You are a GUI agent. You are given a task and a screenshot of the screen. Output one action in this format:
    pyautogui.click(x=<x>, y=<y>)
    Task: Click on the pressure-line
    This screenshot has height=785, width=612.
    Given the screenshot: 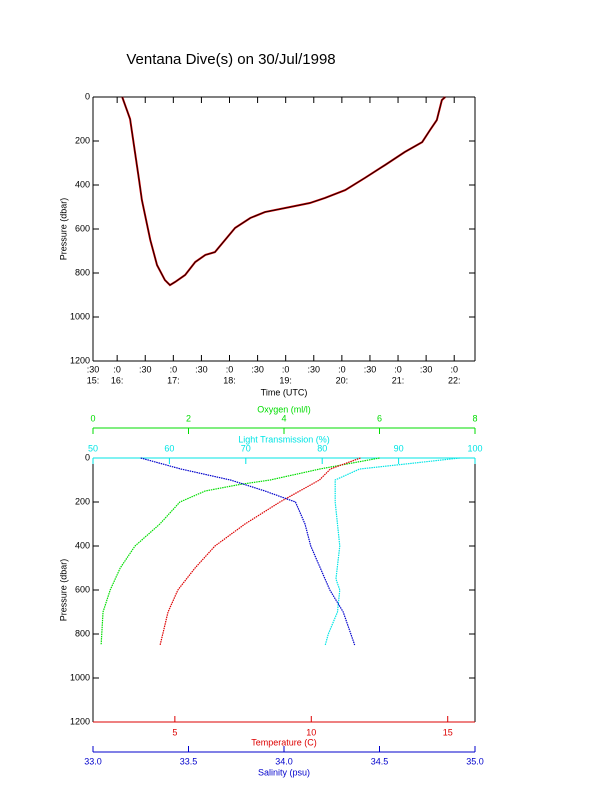 What is the action you would take?
    pyautogui.click(x=283, y=191)
    